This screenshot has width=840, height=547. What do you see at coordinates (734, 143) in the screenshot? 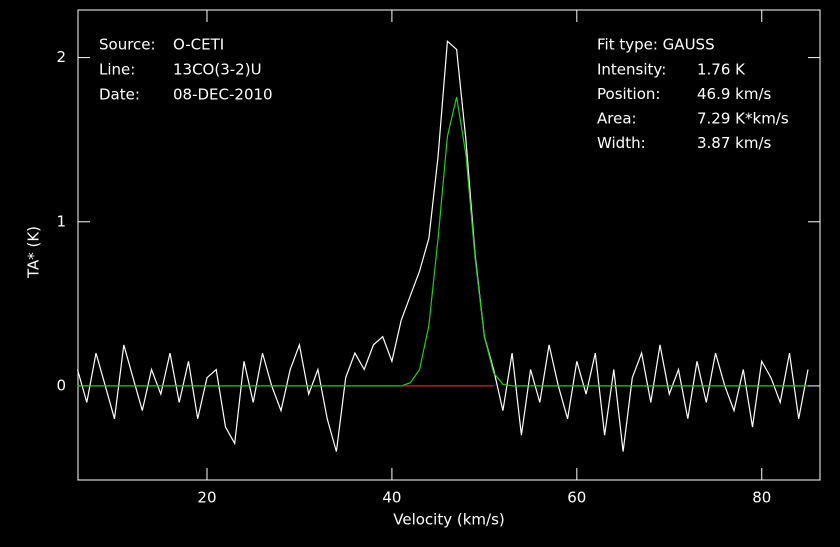
I see `fit-value: 3.87 km/s` at bounding box center [734, 143].